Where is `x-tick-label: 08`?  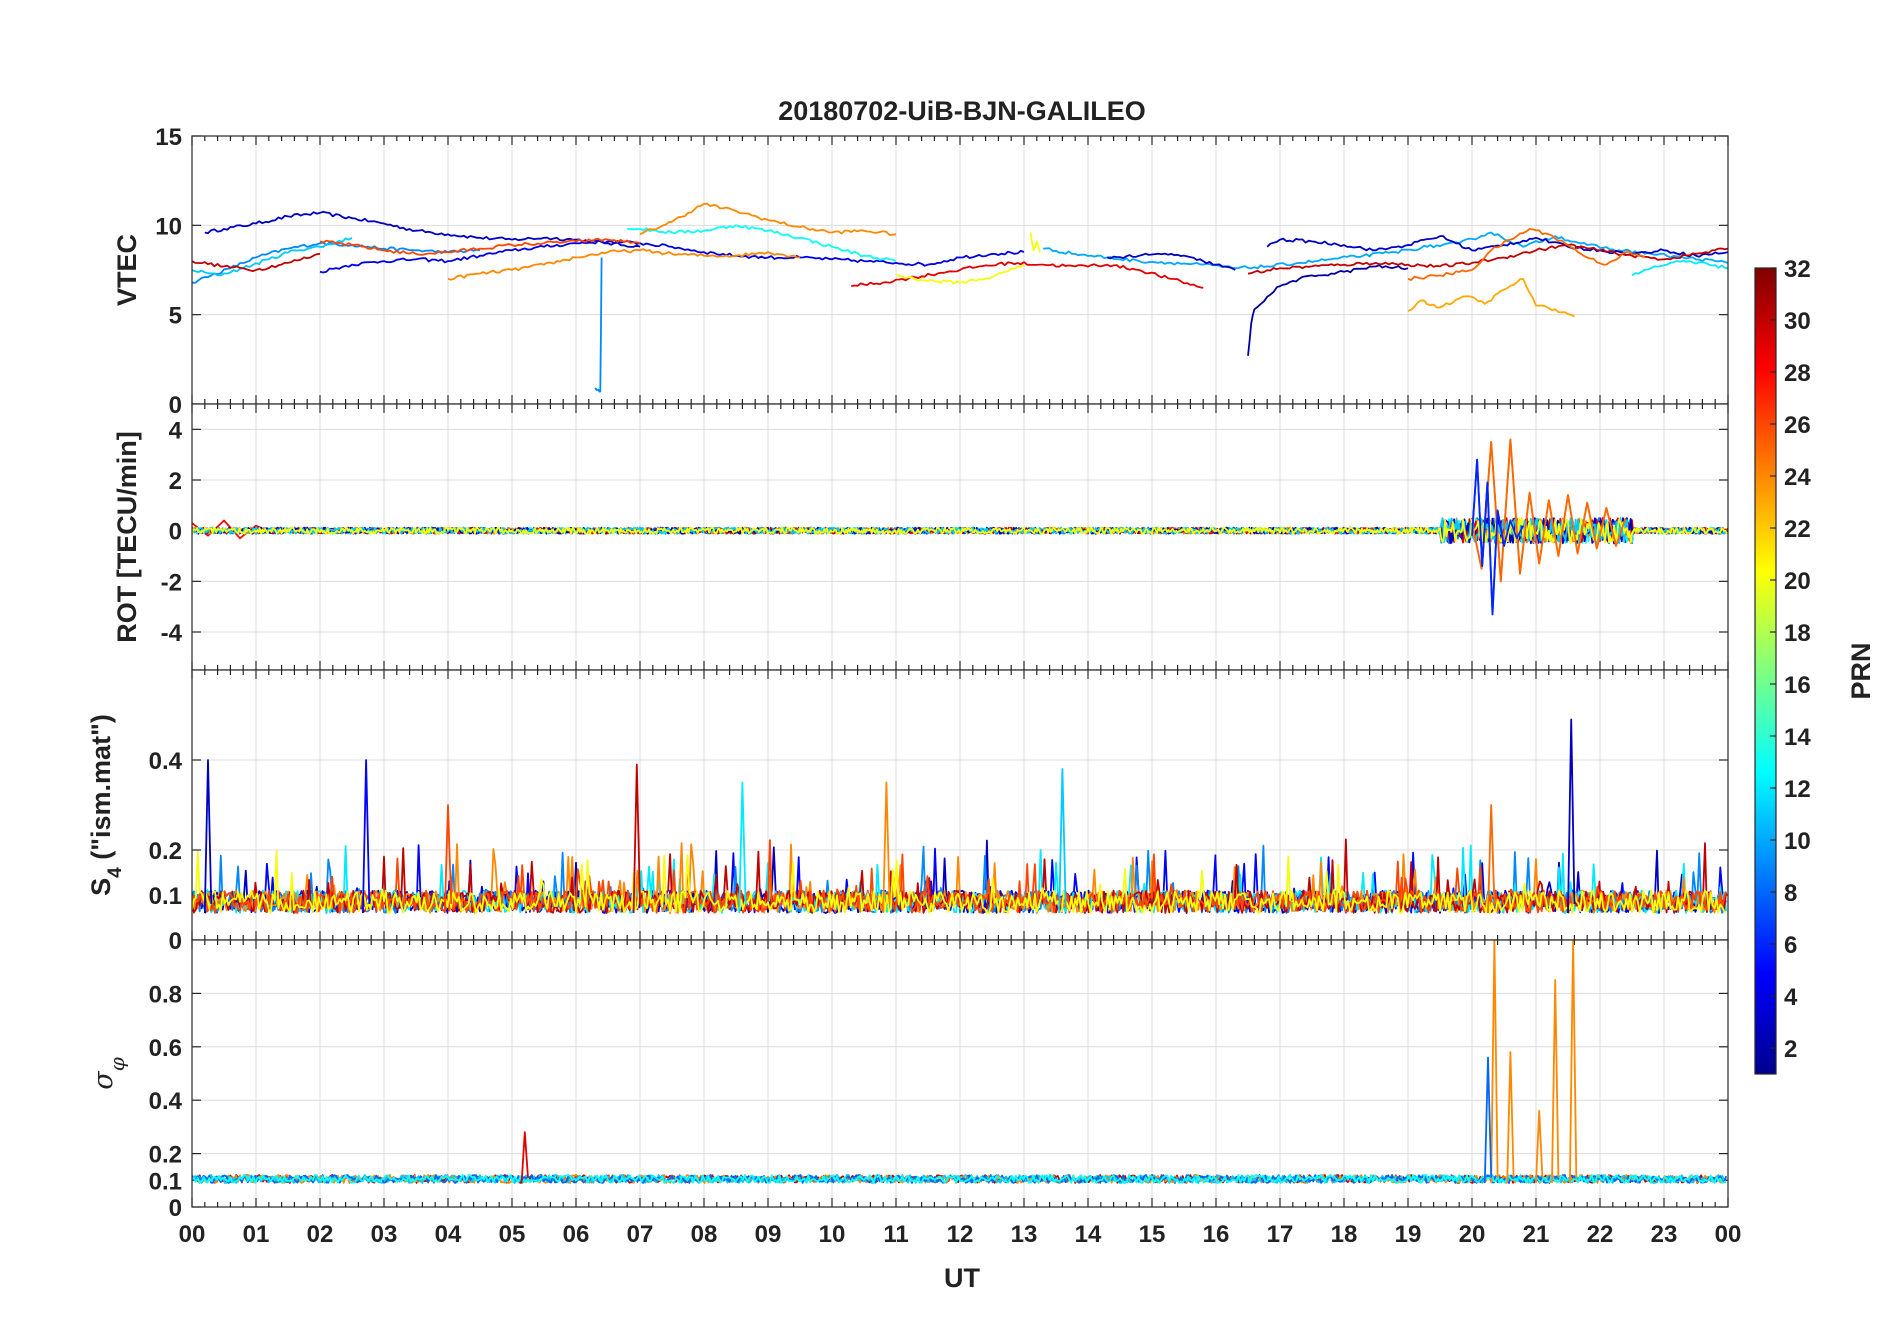
x-tick-label: 08 is located at coordinates (704, 1234).